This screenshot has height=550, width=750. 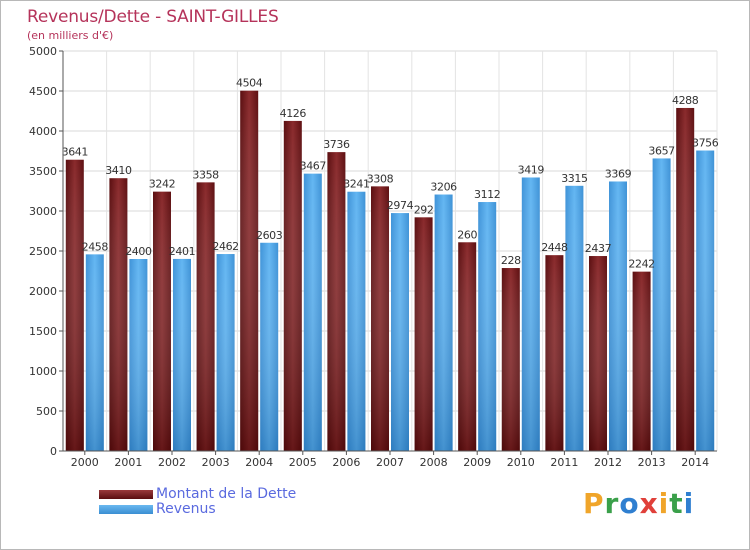 What do you see at coordinates (356, 184) in the screenshot?
I see `data-label-revenus: 3241` at bounding box center [356, 184].